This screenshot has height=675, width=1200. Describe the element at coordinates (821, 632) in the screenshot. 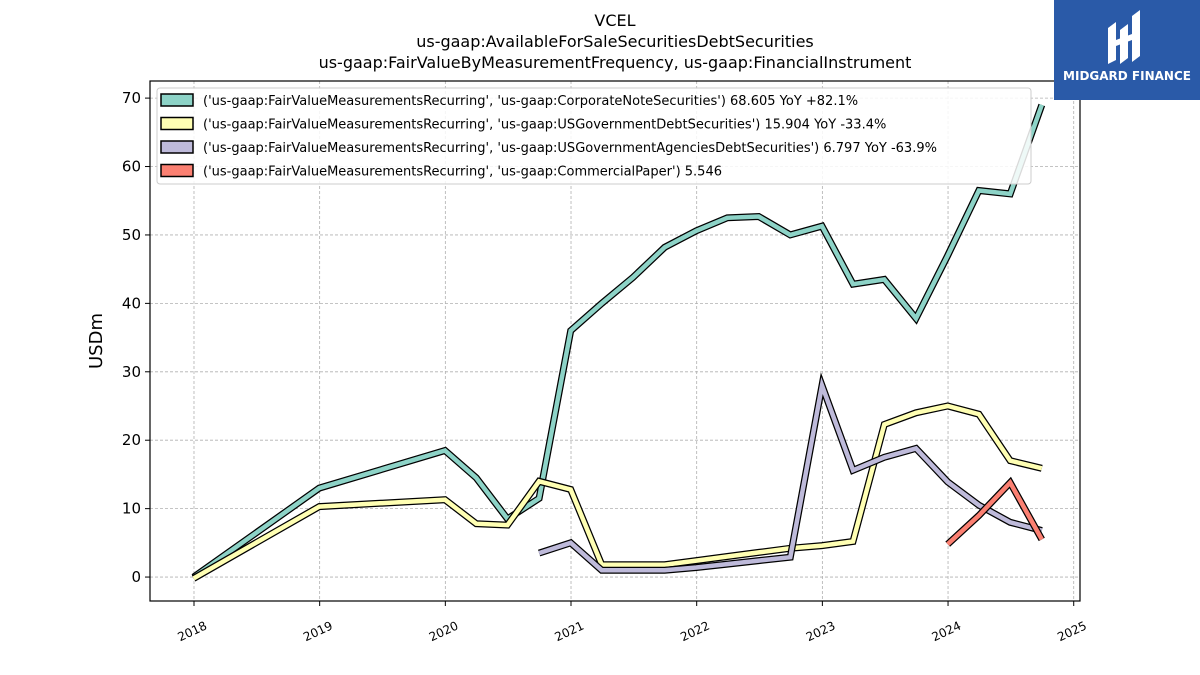

I see `x-tick-label: 2023` at that location.